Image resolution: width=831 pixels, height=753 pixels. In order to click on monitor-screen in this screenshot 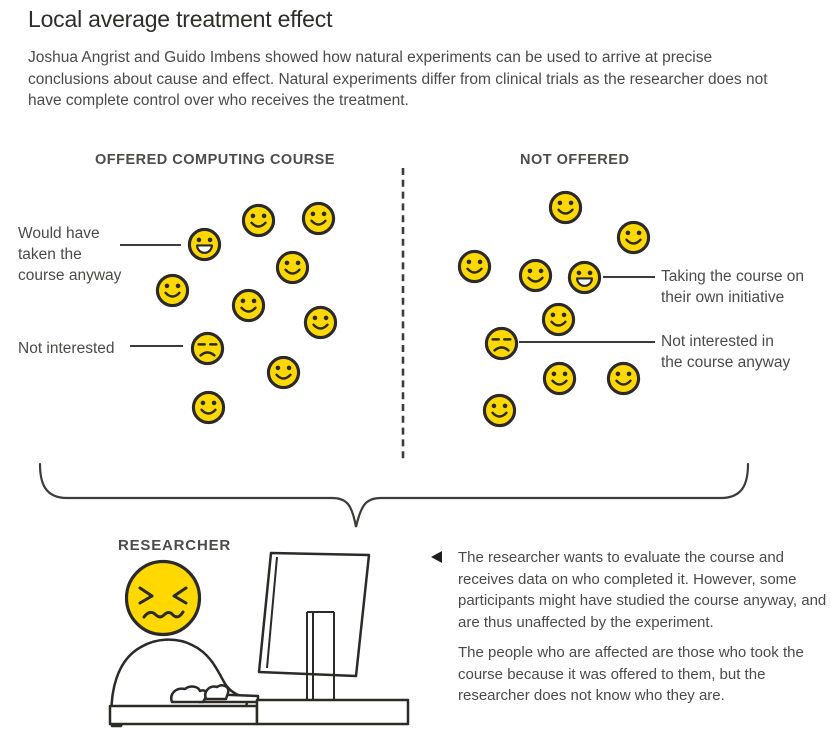, I will do `click(314, 614)`.